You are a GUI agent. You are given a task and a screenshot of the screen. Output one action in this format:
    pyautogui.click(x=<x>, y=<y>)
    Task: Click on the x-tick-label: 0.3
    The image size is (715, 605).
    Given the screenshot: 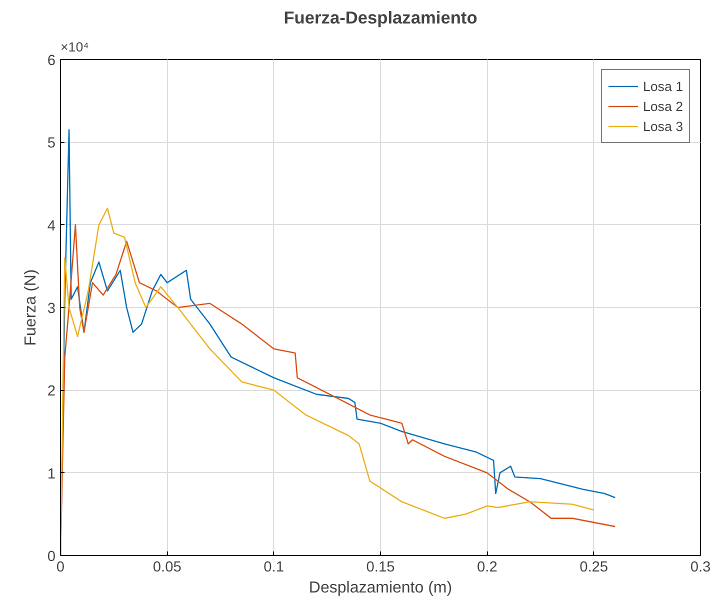 What is the action you would take?
    pyautogui.click(x=700, y=568)
    